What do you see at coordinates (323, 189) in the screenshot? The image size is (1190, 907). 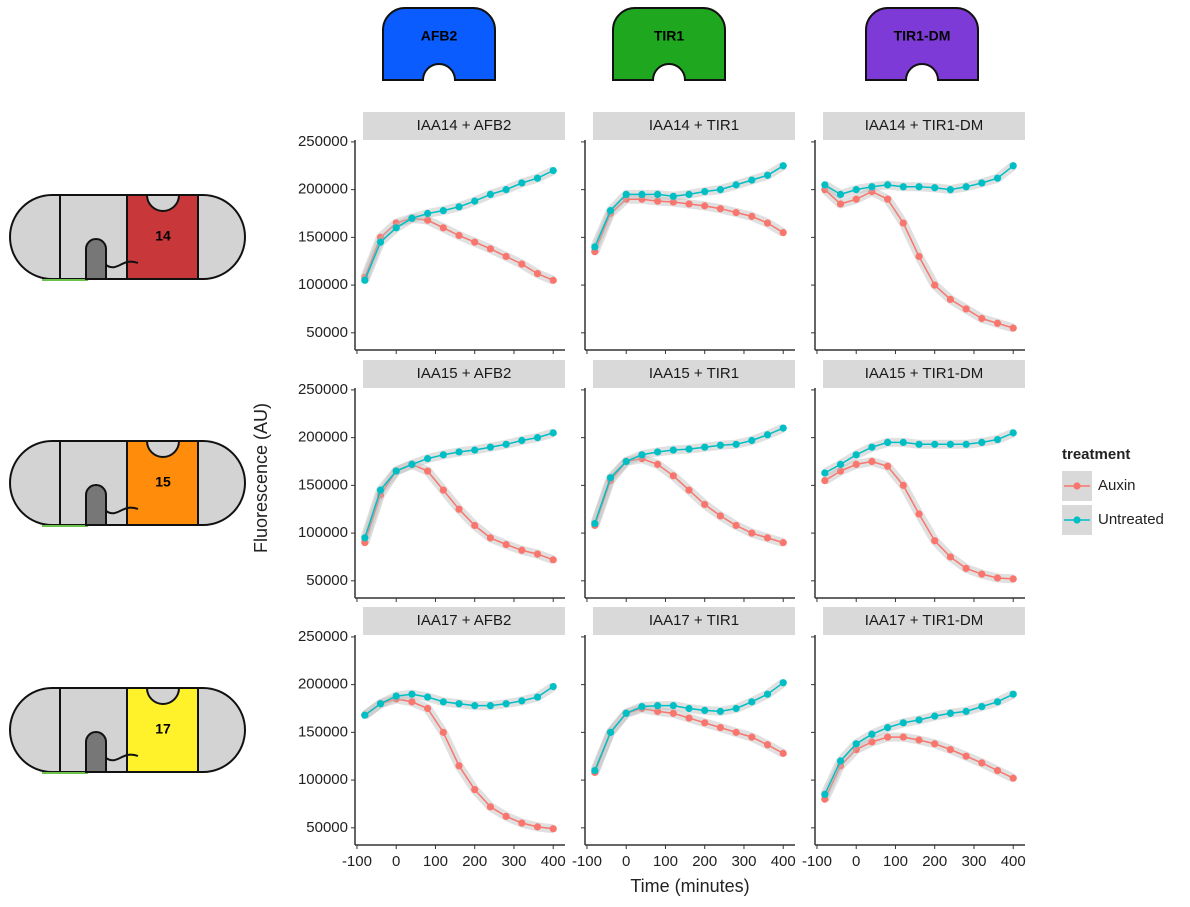 I see `y-tick-label: 200000` at bounding box center [323, 189].